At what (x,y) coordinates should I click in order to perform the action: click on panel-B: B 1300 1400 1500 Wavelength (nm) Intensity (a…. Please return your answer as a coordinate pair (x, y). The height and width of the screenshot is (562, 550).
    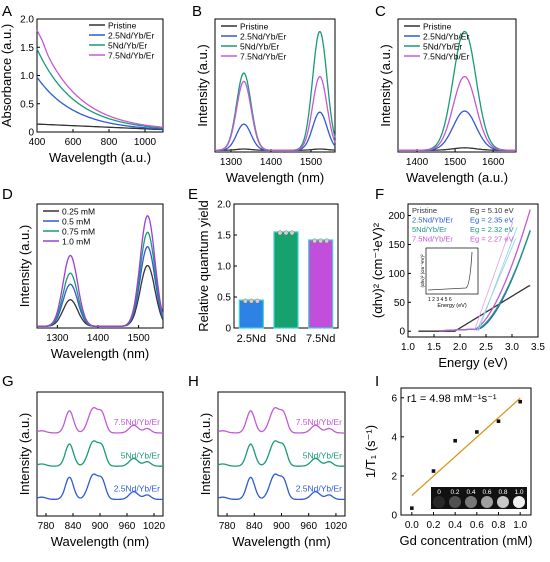
    Looking at the image, I should click on (264, 94).